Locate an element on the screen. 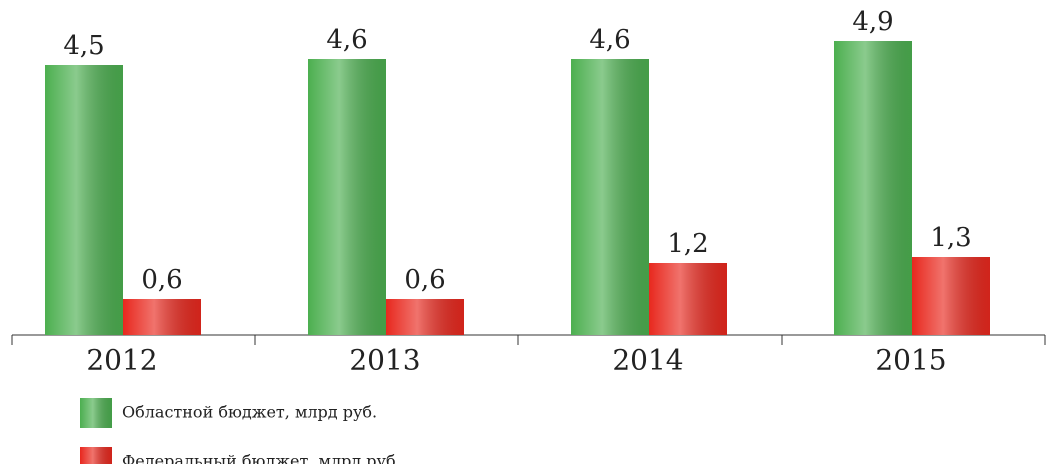 This screenshot has width=1048, height=464. x-tick-label: 2013 is located at coordinates (384, 360).